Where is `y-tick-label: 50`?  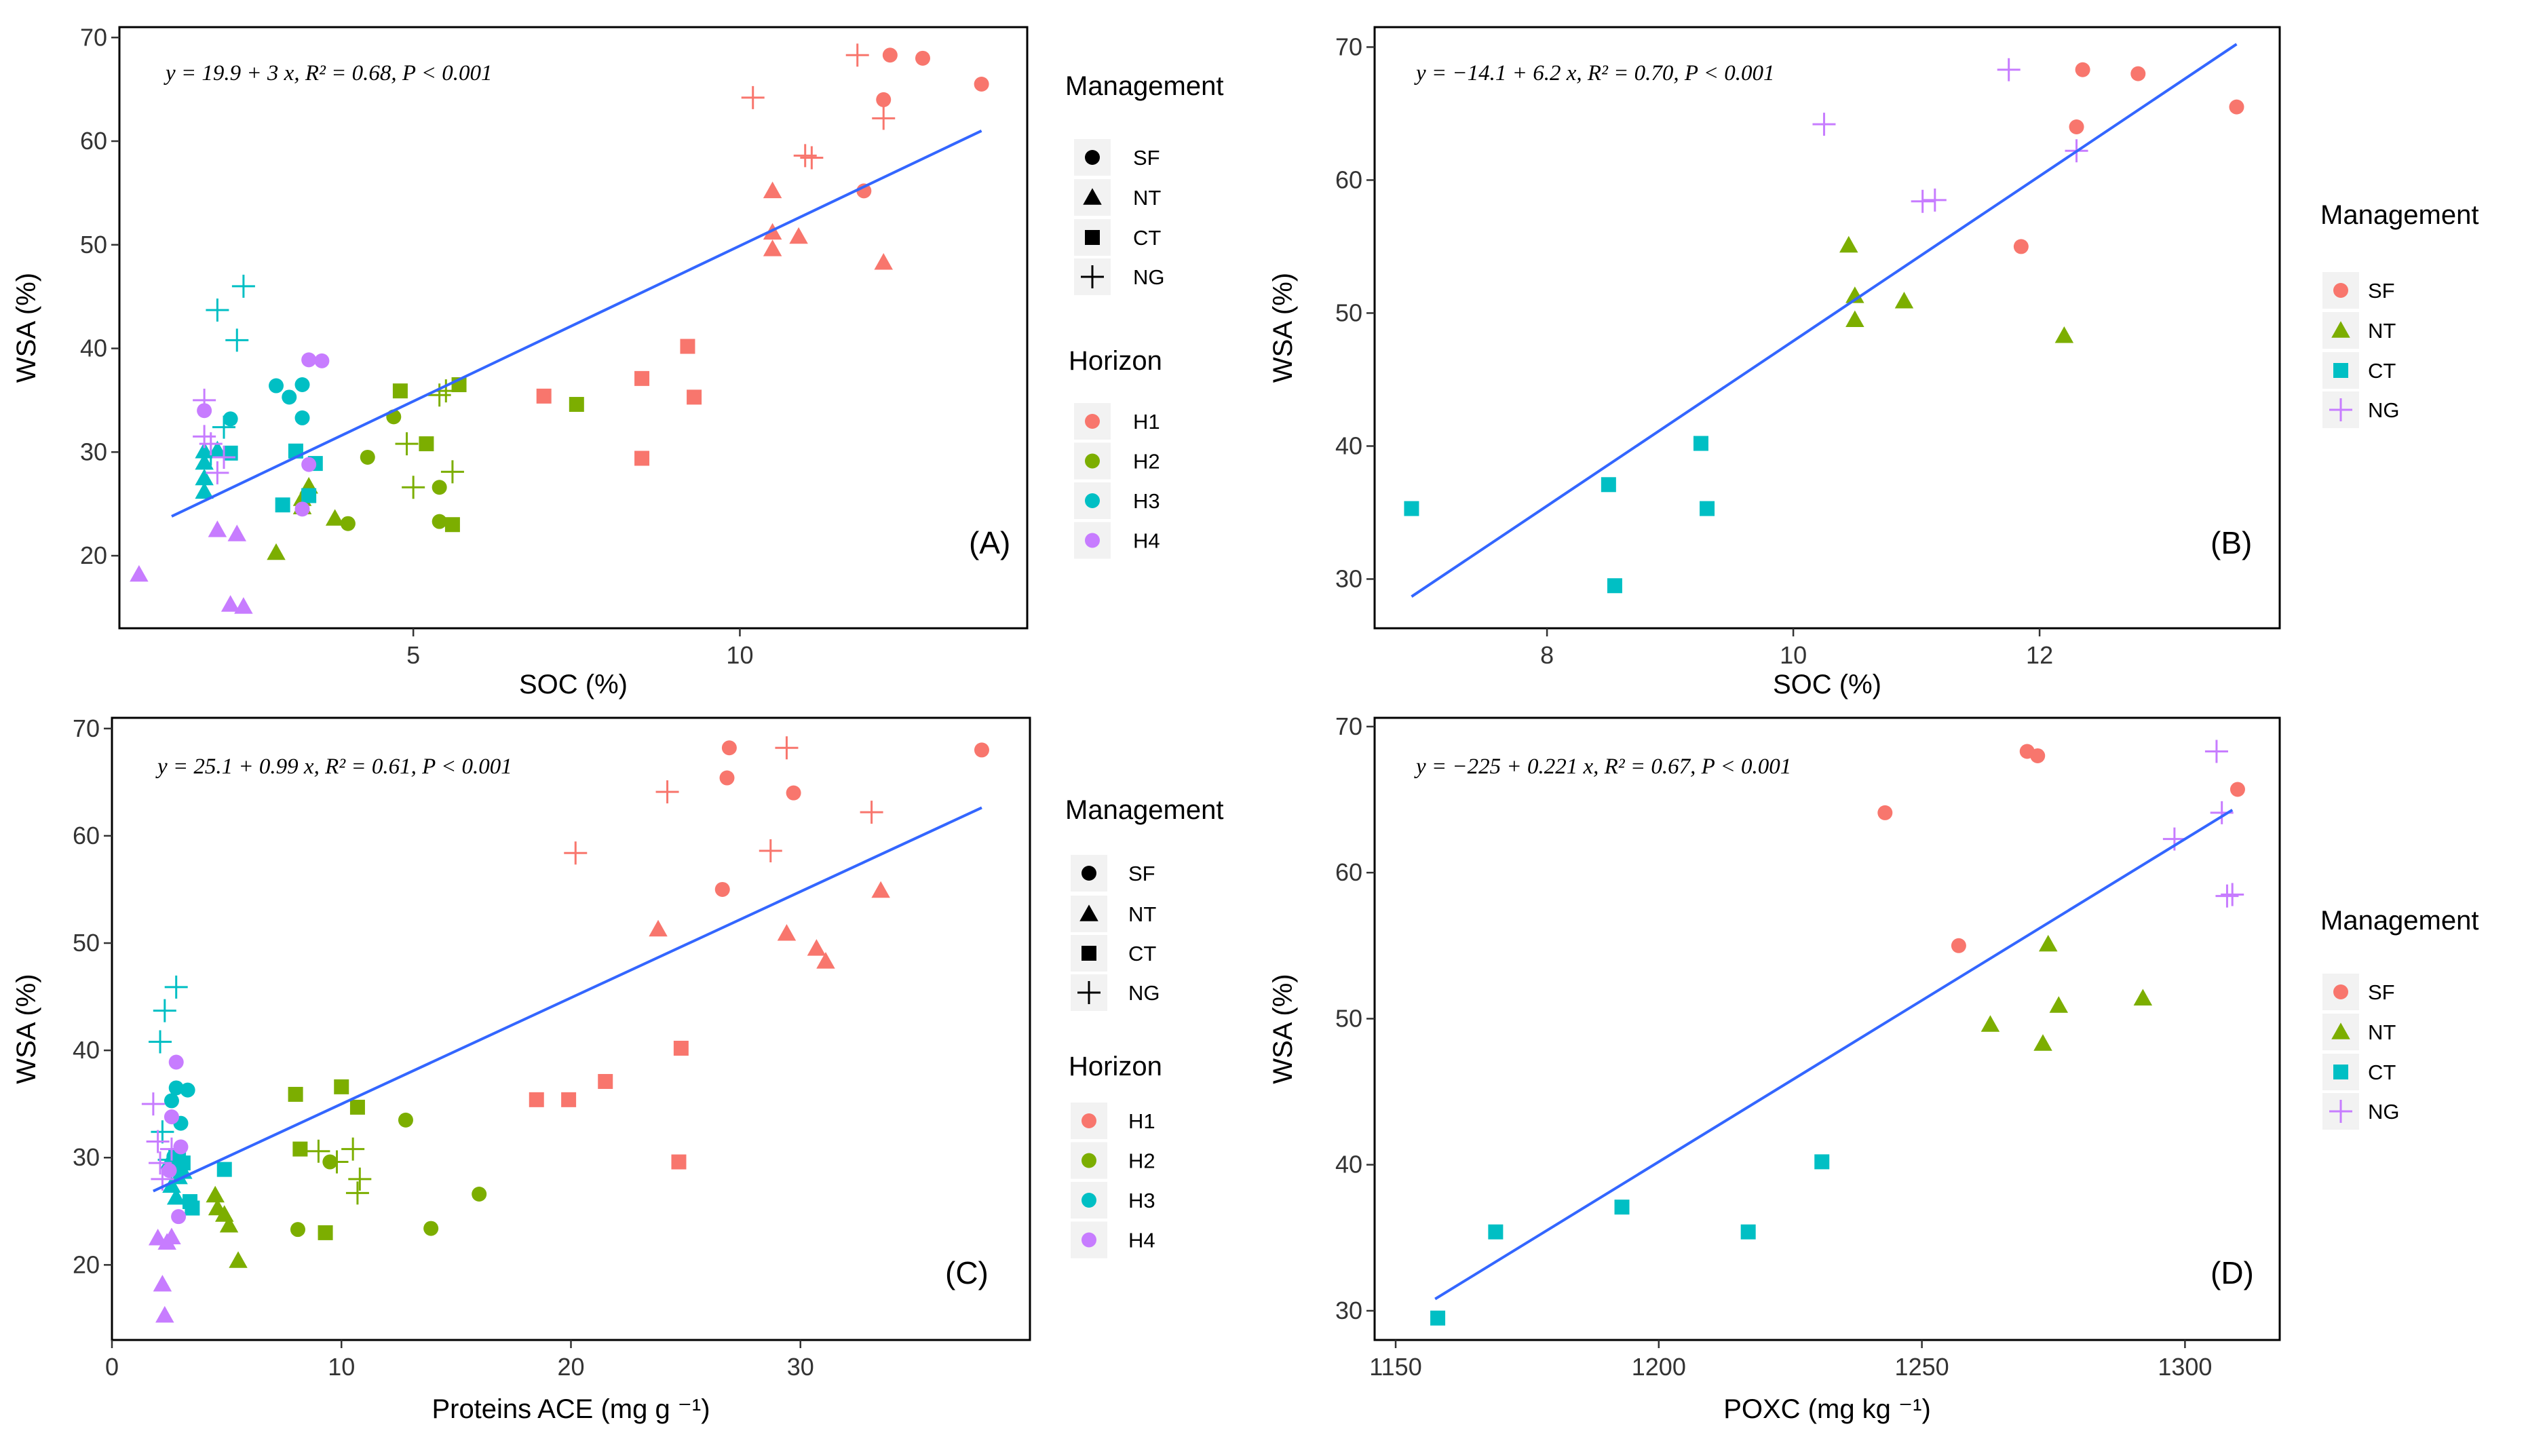 y-tick-label: 50 is located at coordinates (93, 244).